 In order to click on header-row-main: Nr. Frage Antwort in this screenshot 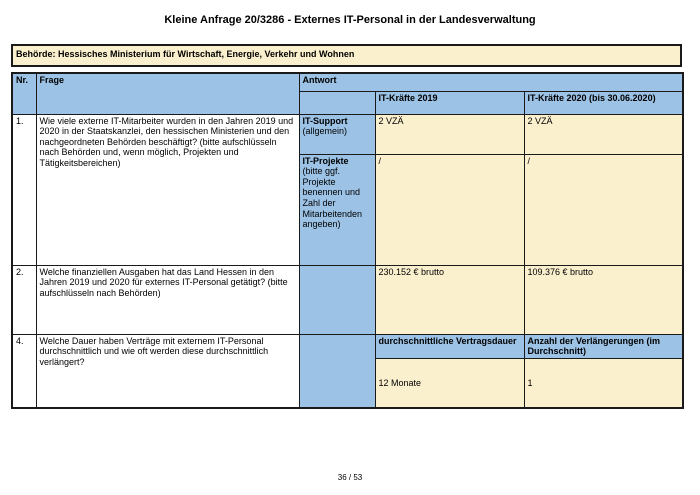, I will do `click(347, 93)`.